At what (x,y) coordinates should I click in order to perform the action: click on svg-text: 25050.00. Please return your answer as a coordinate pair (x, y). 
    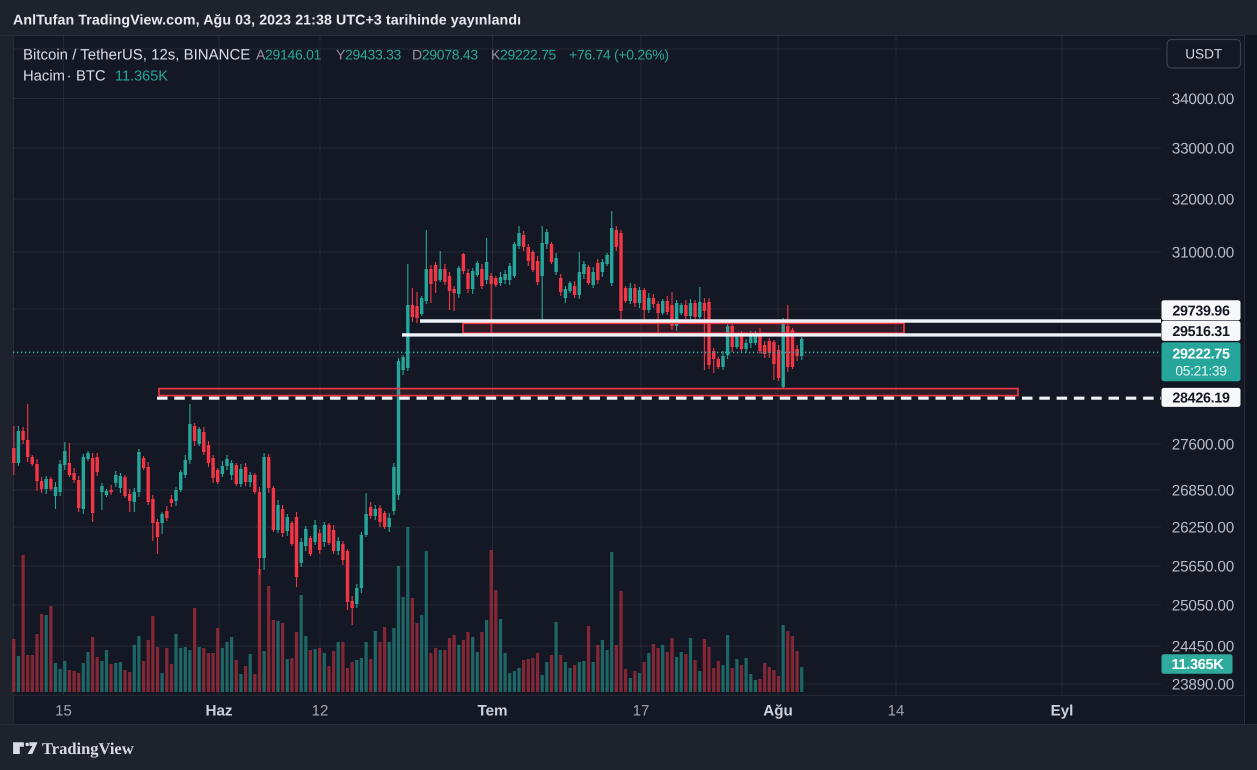
    Looking at the image, I should click on (1203, 605).